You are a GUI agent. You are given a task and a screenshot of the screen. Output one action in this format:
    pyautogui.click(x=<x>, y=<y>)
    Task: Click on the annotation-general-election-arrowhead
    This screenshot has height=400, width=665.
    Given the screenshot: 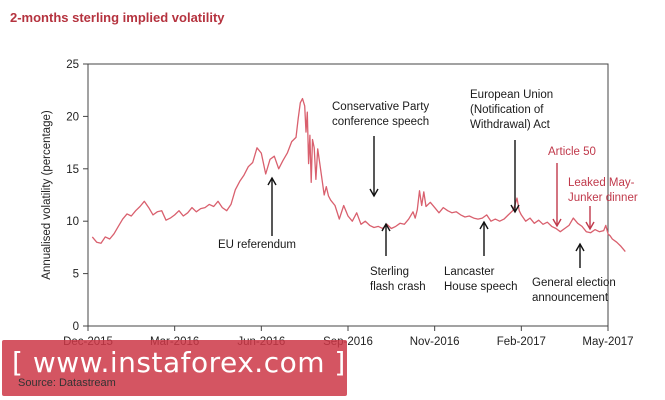 What is the action you would take?
    pyautogui.click(x=580, y=247)
    